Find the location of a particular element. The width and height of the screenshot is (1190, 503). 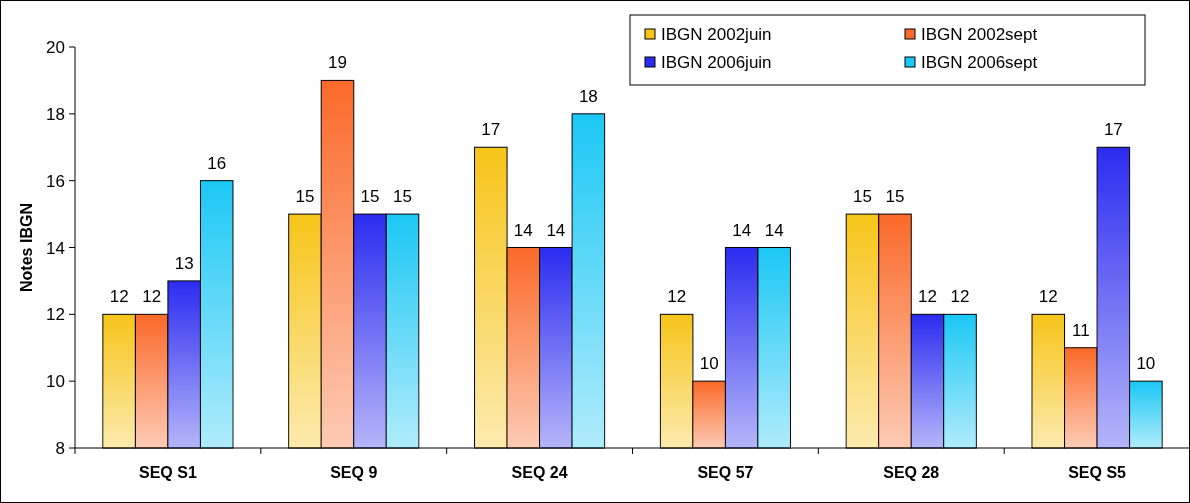

legend-label: IBGN 2002sept is located at coordinates (979, 34).